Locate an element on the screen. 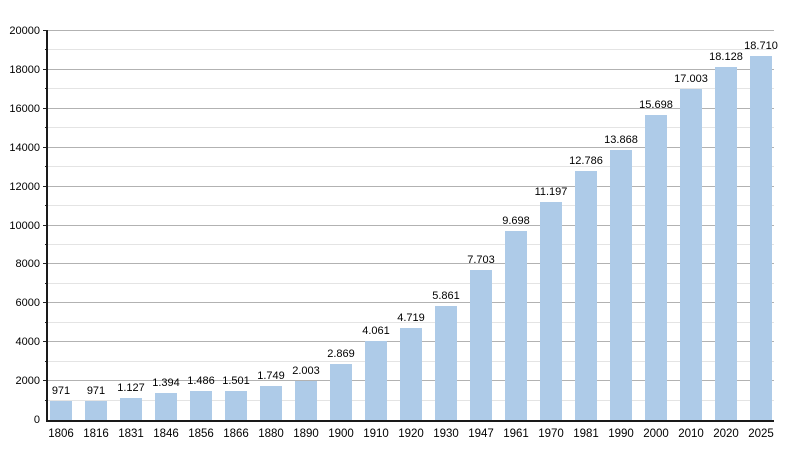  bar-value-label: 4.061 is located at coordinates (376, 331).